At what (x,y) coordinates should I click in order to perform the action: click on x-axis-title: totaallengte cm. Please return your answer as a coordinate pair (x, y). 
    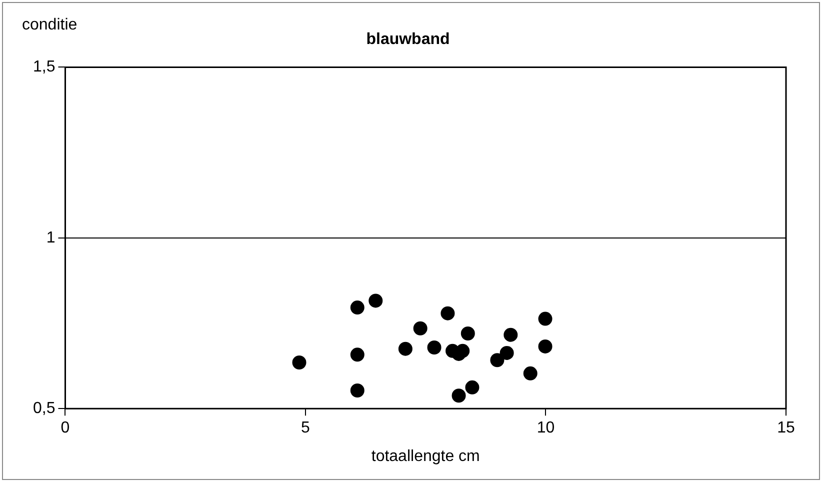
    Looking at the image, I should click on (425, 456).